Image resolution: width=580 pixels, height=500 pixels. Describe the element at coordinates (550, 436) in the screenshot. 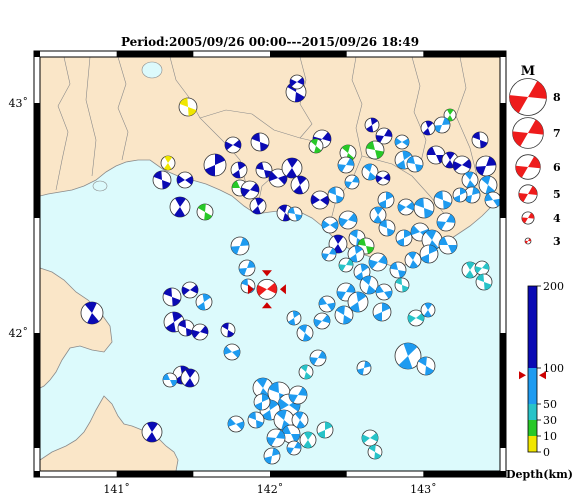

I see `depth-tick-label: 10` at that location.